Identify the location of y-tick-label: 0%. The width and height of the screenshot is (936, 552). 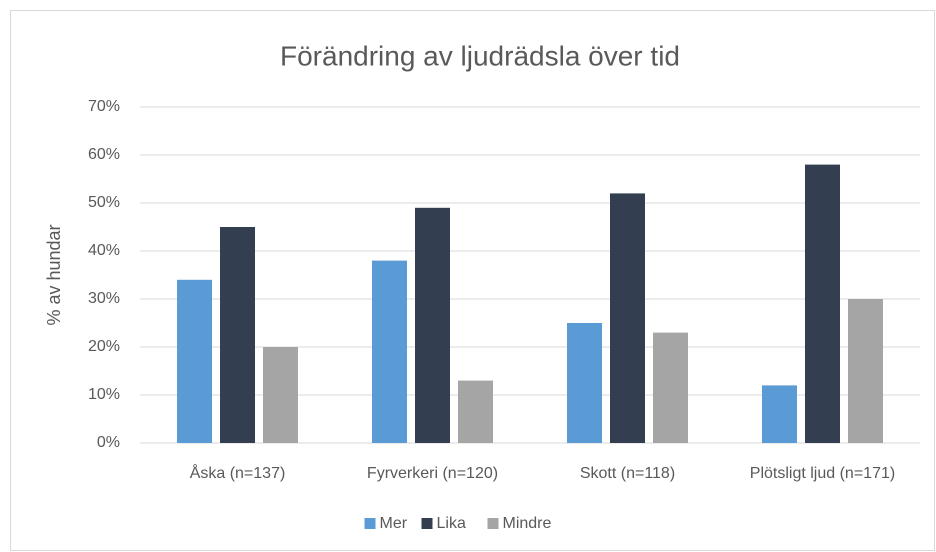
(108, 442).